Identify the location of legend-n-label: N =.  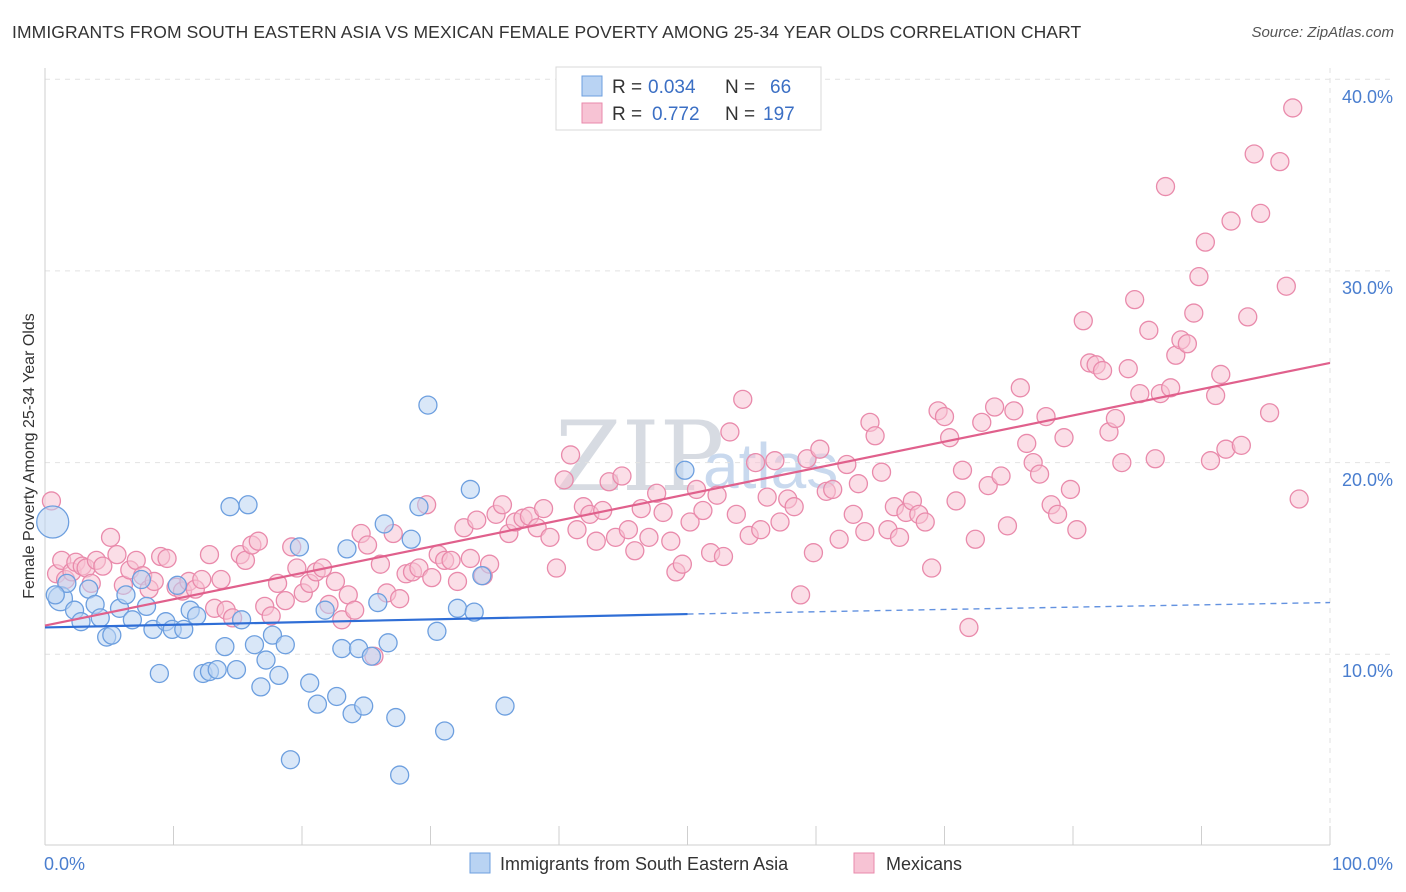
(740, 87).